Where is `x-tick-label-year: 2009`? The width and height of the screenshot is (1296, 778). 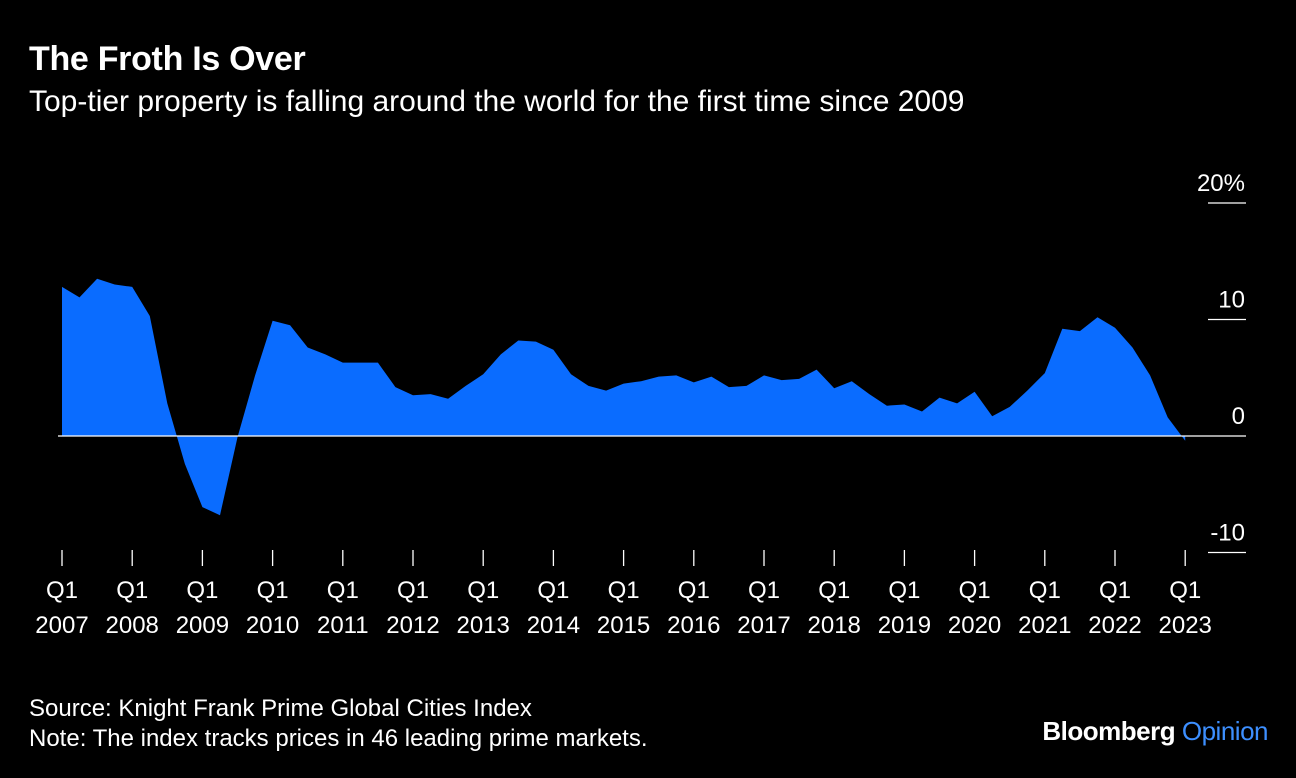 x-tick-label-year: 2009 is located at coordinates (202, 625).